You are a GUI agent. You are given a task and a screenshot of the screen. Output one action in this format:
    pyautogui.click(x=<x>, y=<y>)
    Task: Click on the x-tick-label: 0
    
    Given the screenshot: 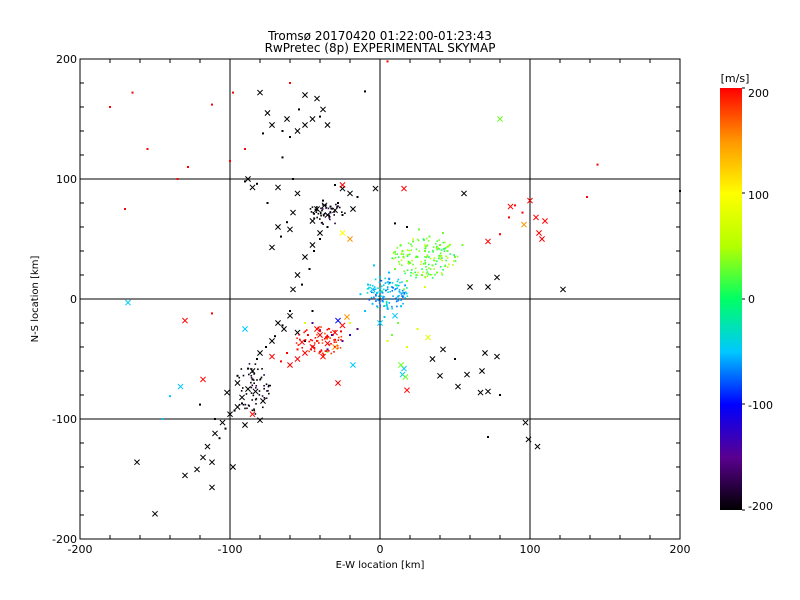 What is the action you would take?
    pyautogui.click(x=380, y=549)
    